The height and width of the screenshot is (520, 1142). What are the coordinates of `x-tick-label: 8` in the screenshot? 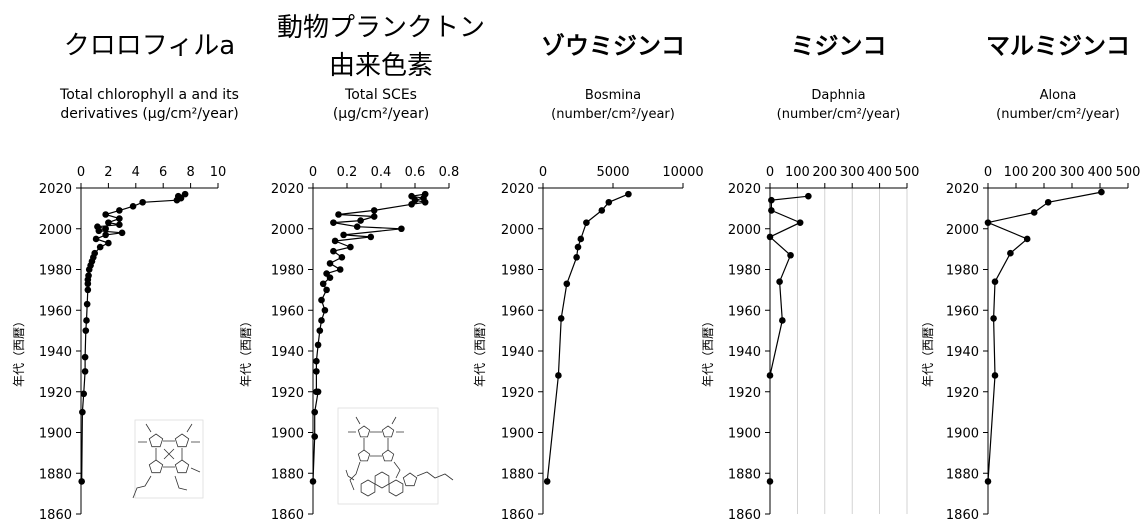 It's located at (190, 172).